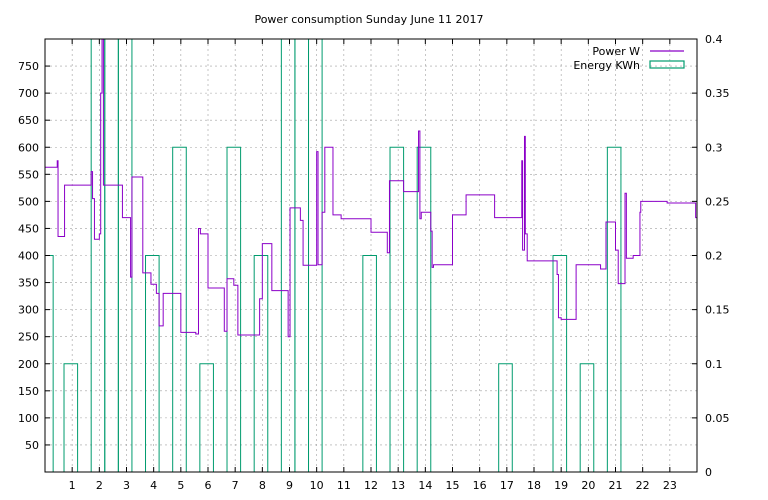  I want to click on legend-label-energy: Energy KWh, so click(606, 65).